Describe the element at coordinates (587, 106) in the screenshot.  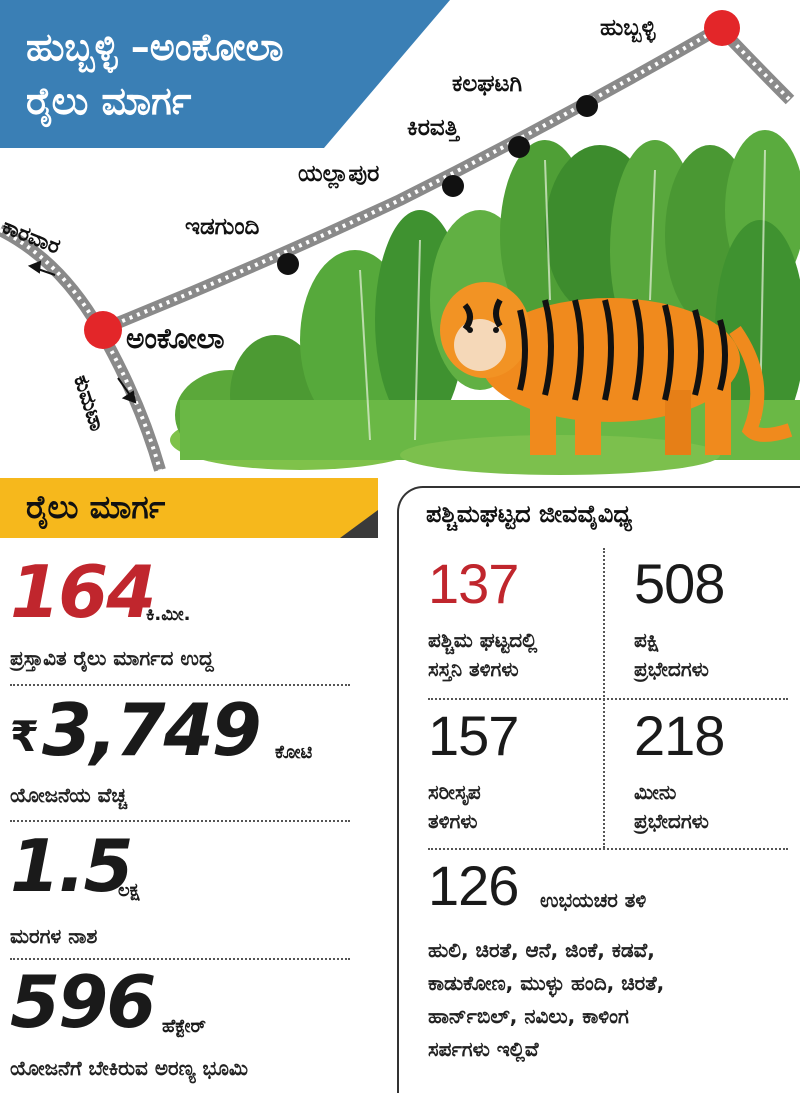
I see `station-dot-kalaghatagi` at that location.